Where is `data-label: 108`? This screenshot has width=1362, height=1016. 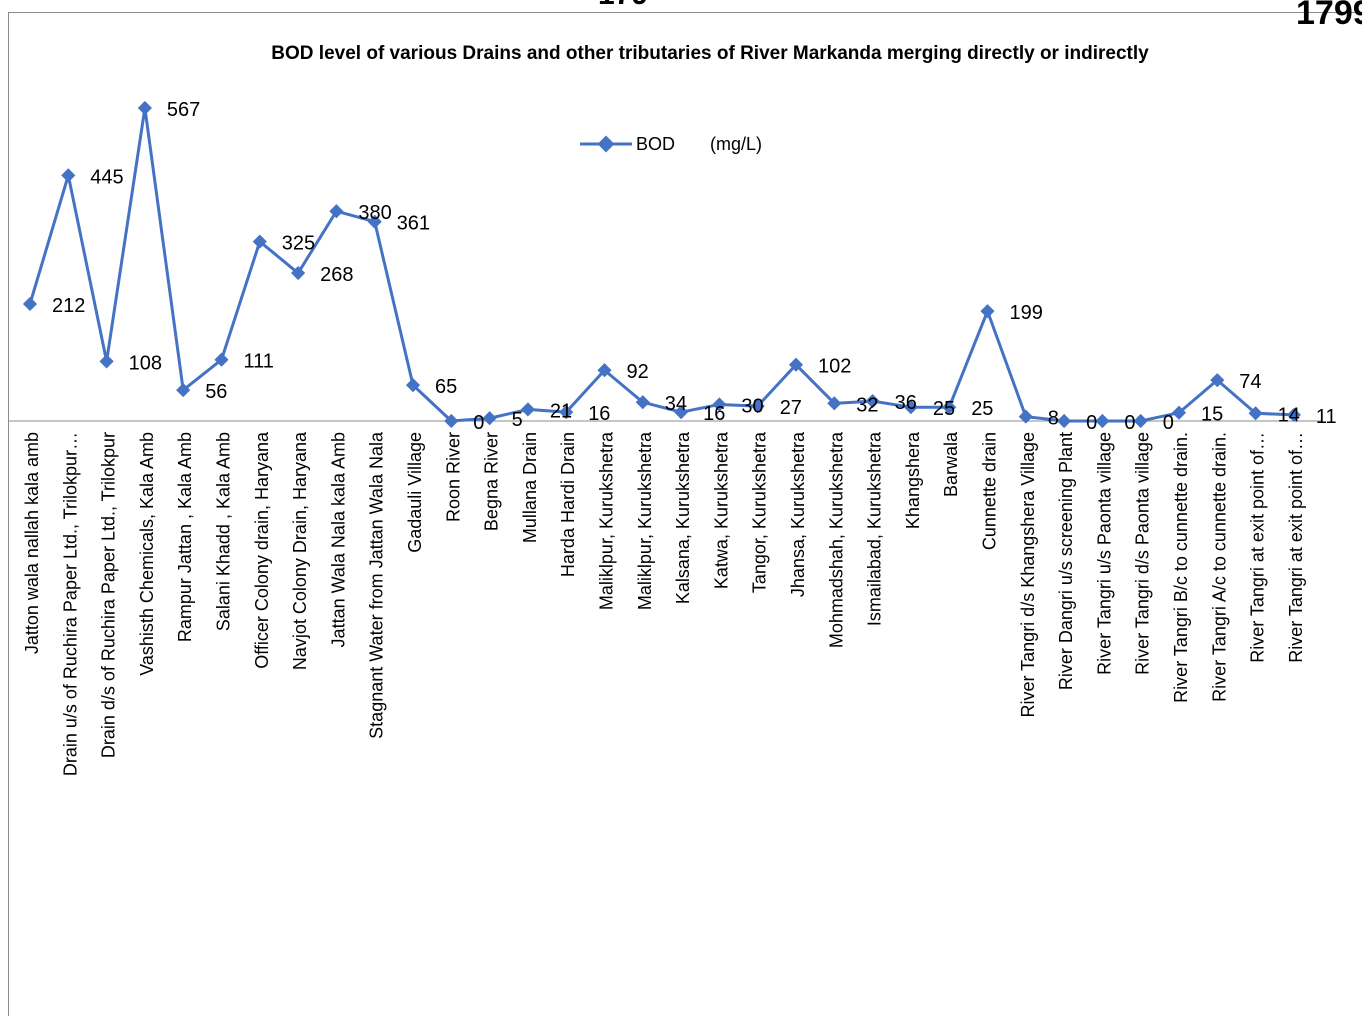 data-label: 108 is located at coordinates (145, 363).